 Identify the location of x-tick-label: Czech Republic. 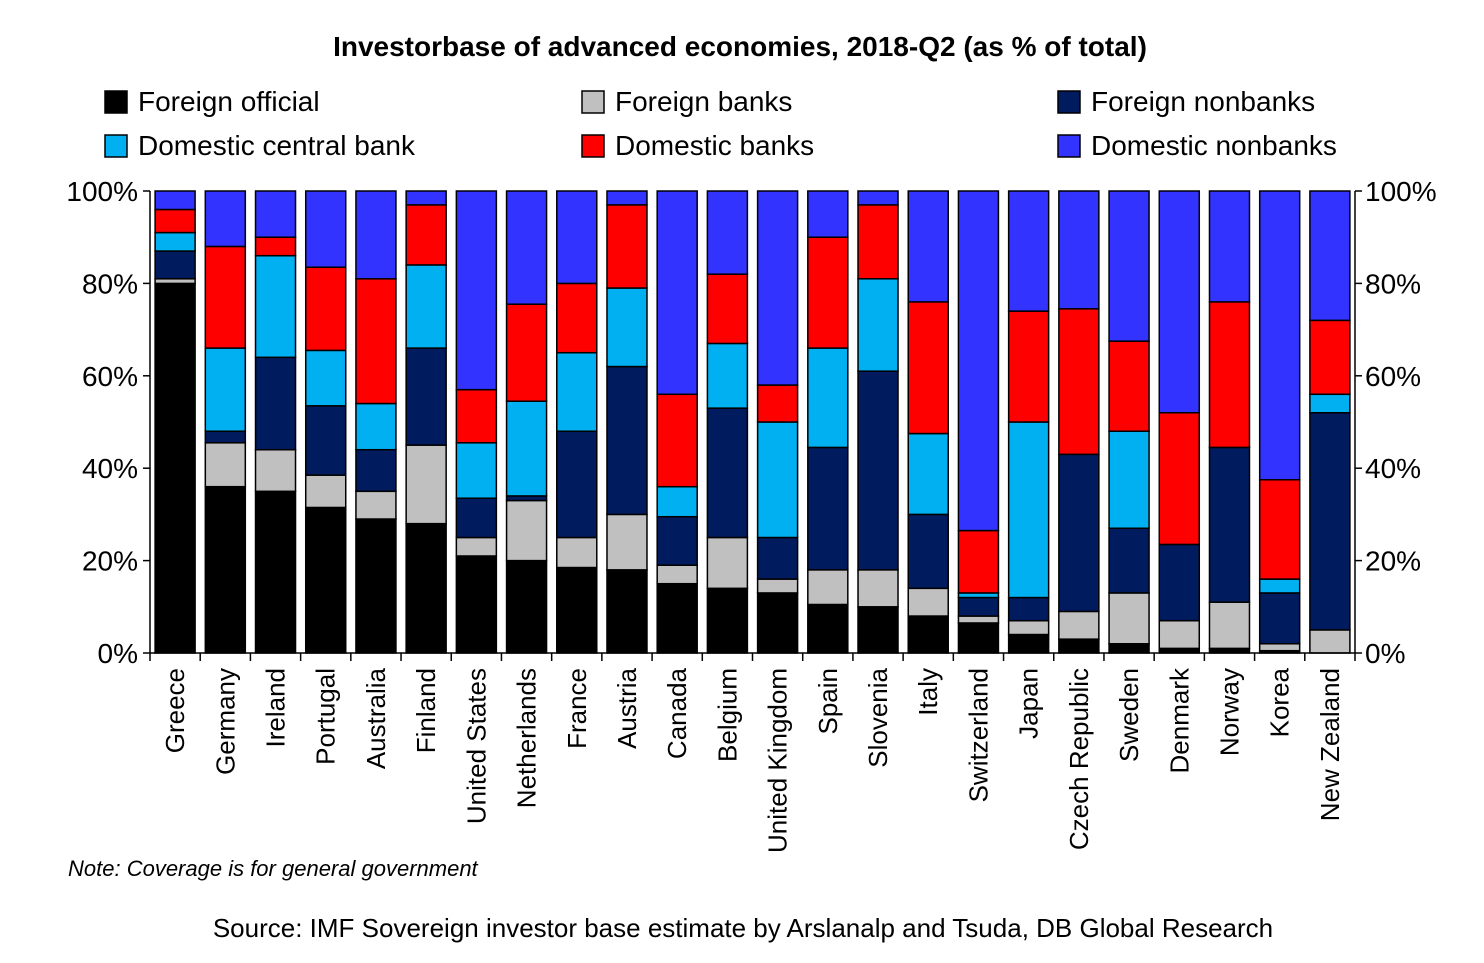
(1079, 759).